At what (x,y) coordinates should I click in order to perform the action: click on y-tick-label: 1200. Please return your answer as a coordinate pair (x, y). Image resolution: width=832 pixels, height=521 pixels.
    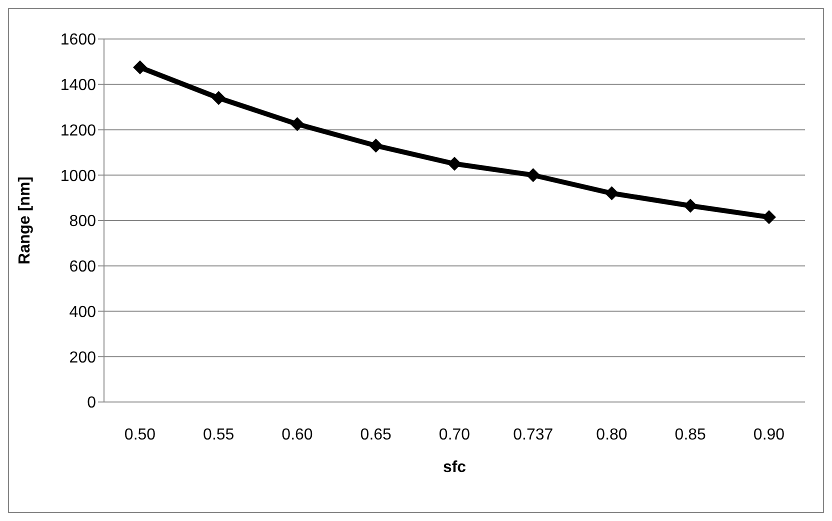
    Looking at the image, I should click on (78, 131).